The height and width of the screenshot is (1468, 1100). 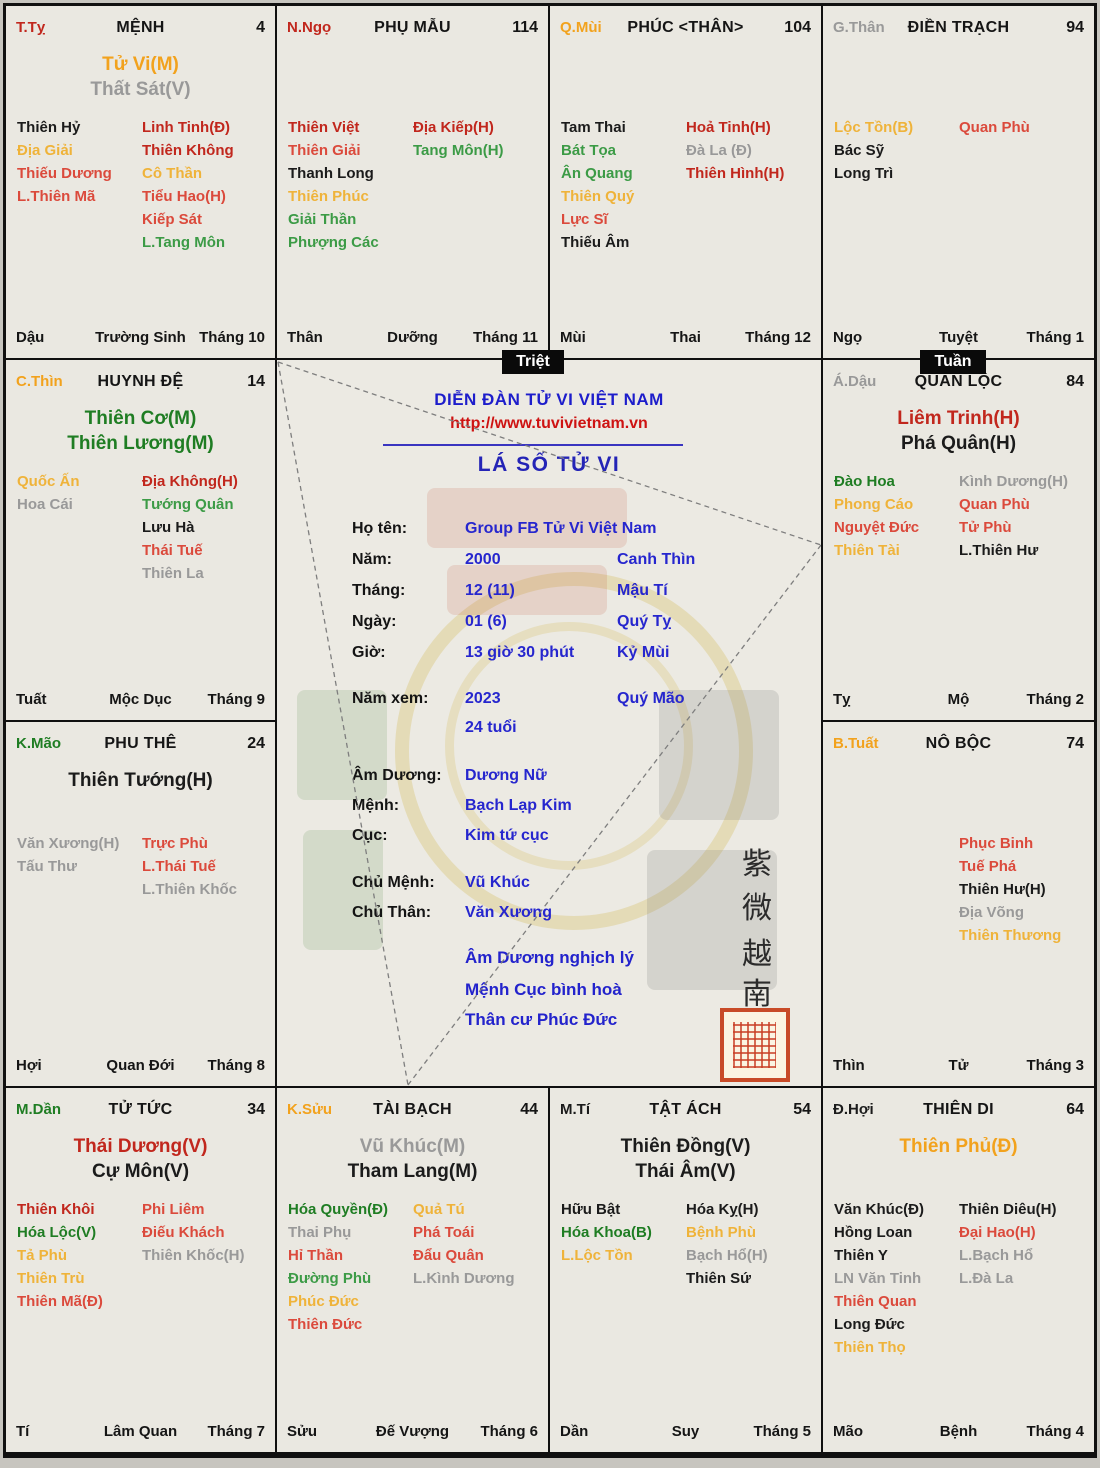 What do you see at coordinates (848, 1431) in the screenshot?
I see `footer-branch: Mão` at bounding box center [848, 1431].